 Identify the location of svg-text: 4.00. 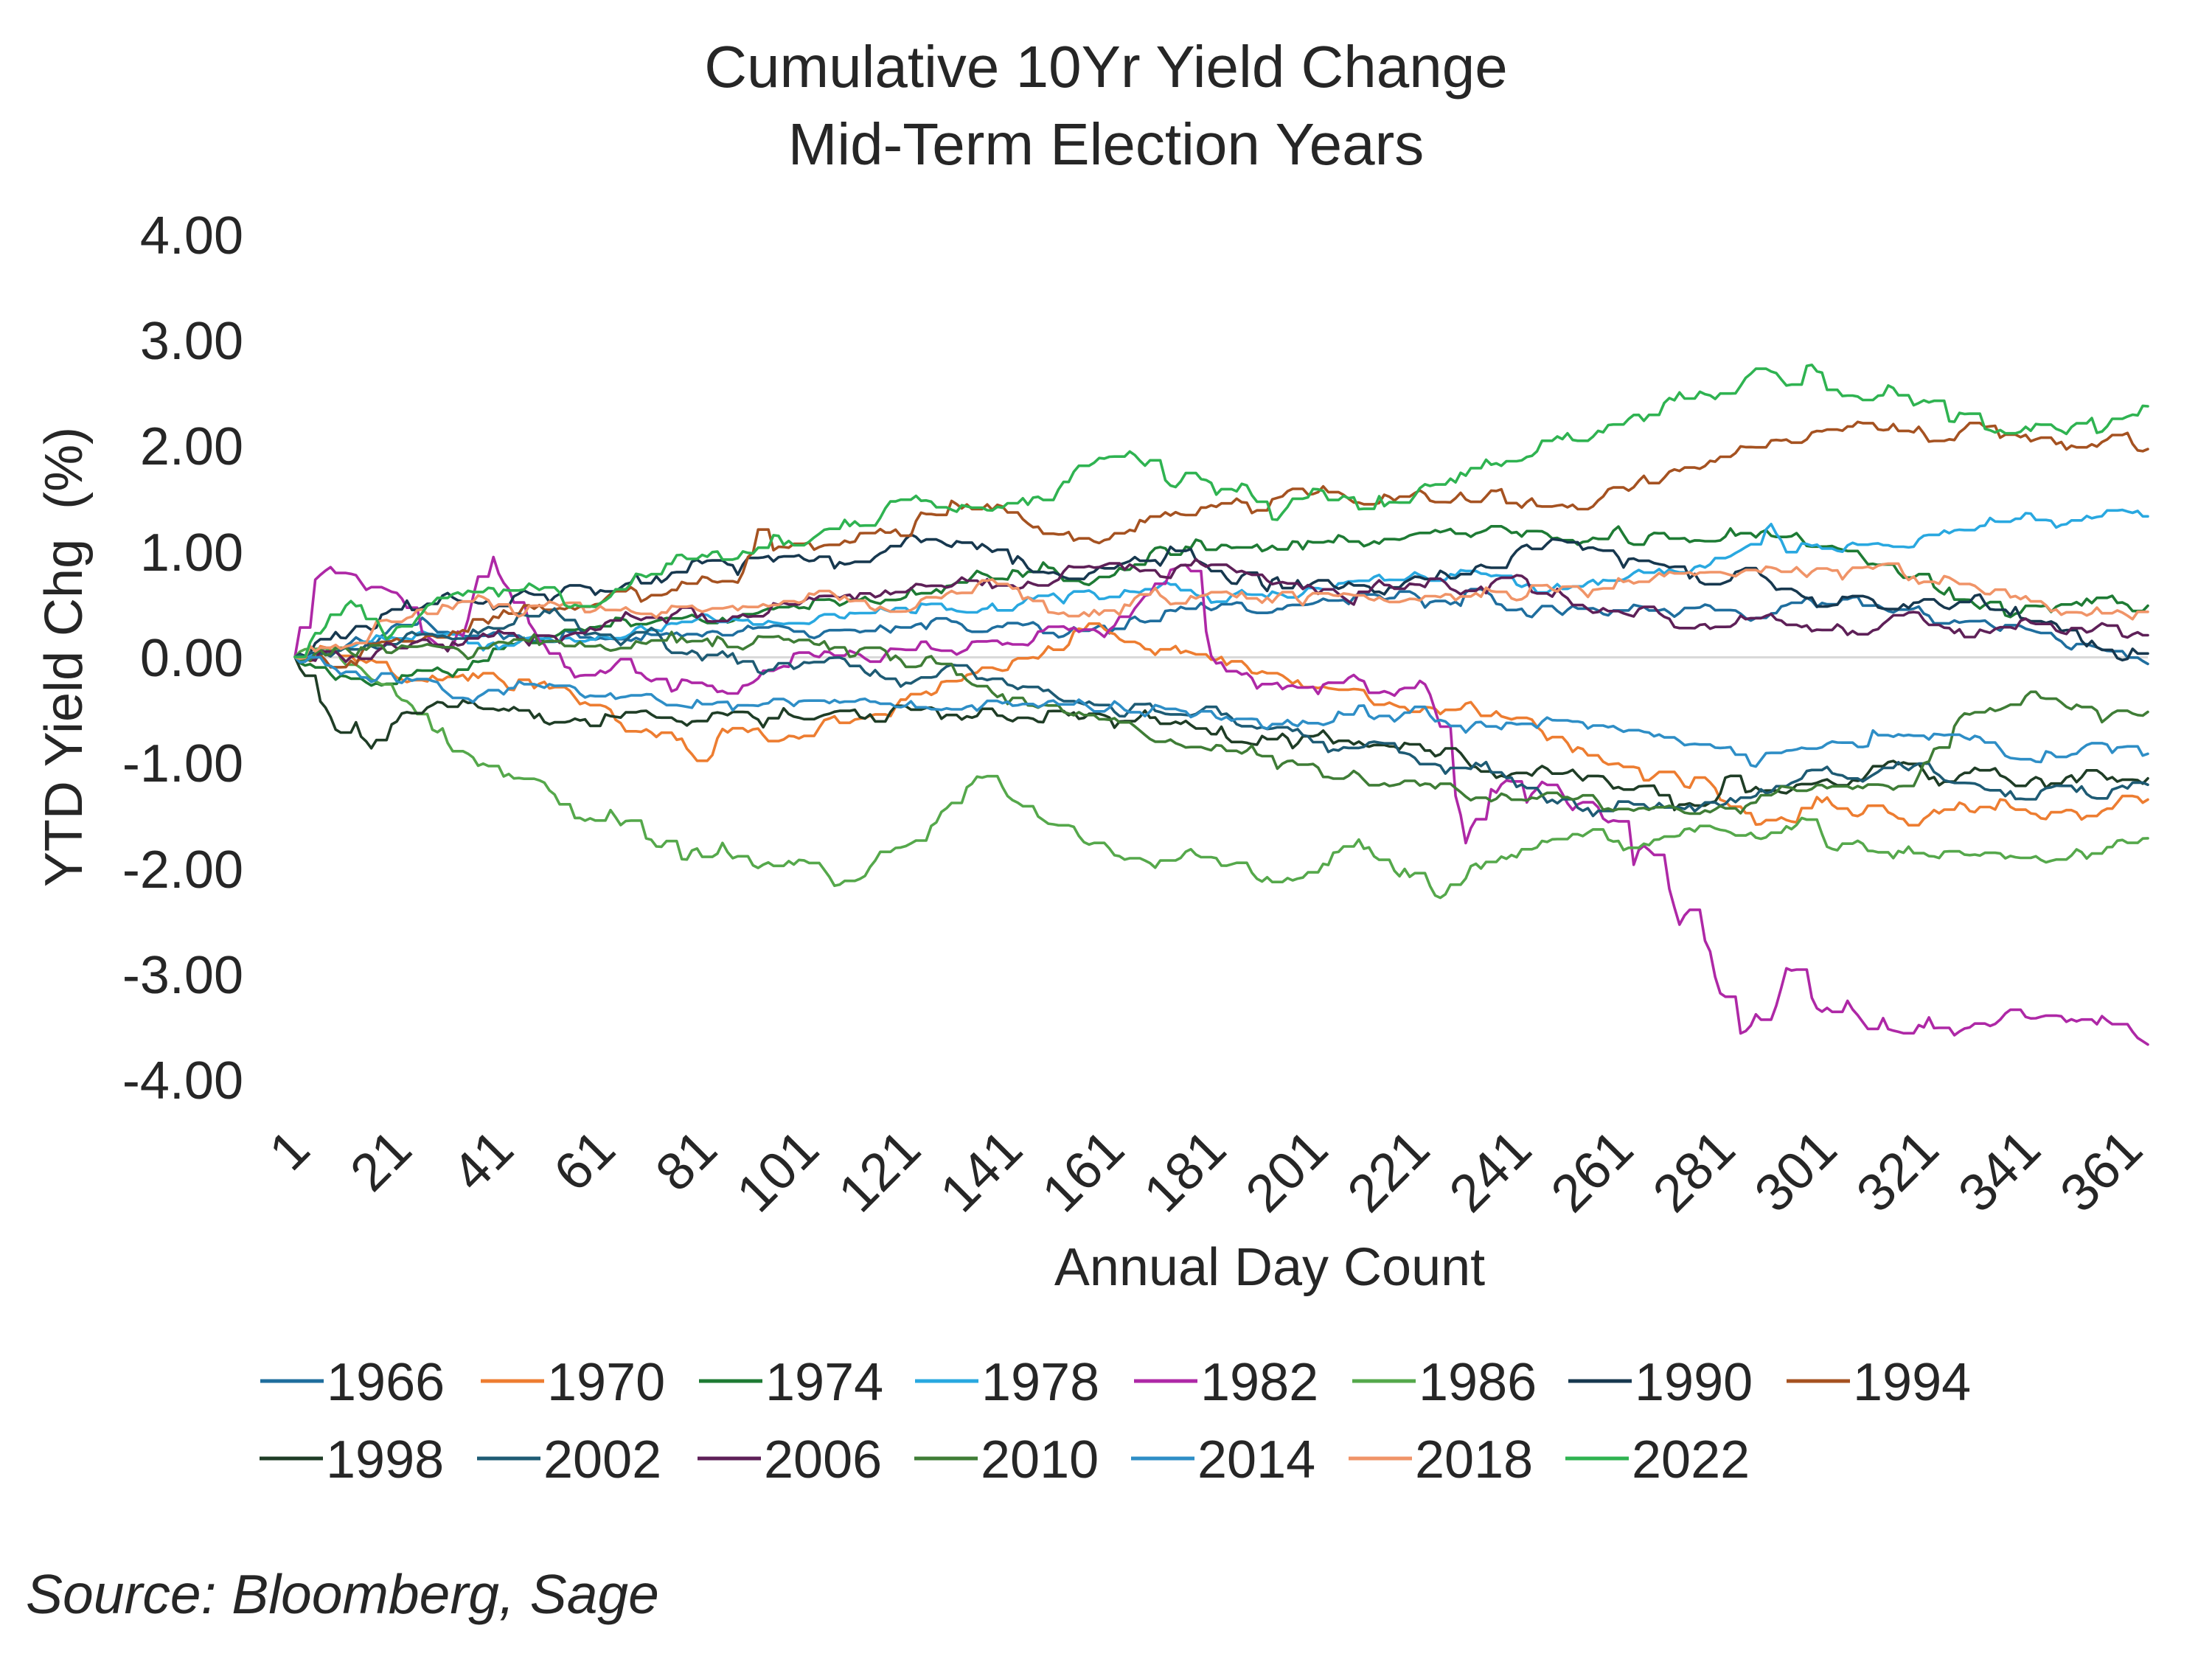
(191, 235).